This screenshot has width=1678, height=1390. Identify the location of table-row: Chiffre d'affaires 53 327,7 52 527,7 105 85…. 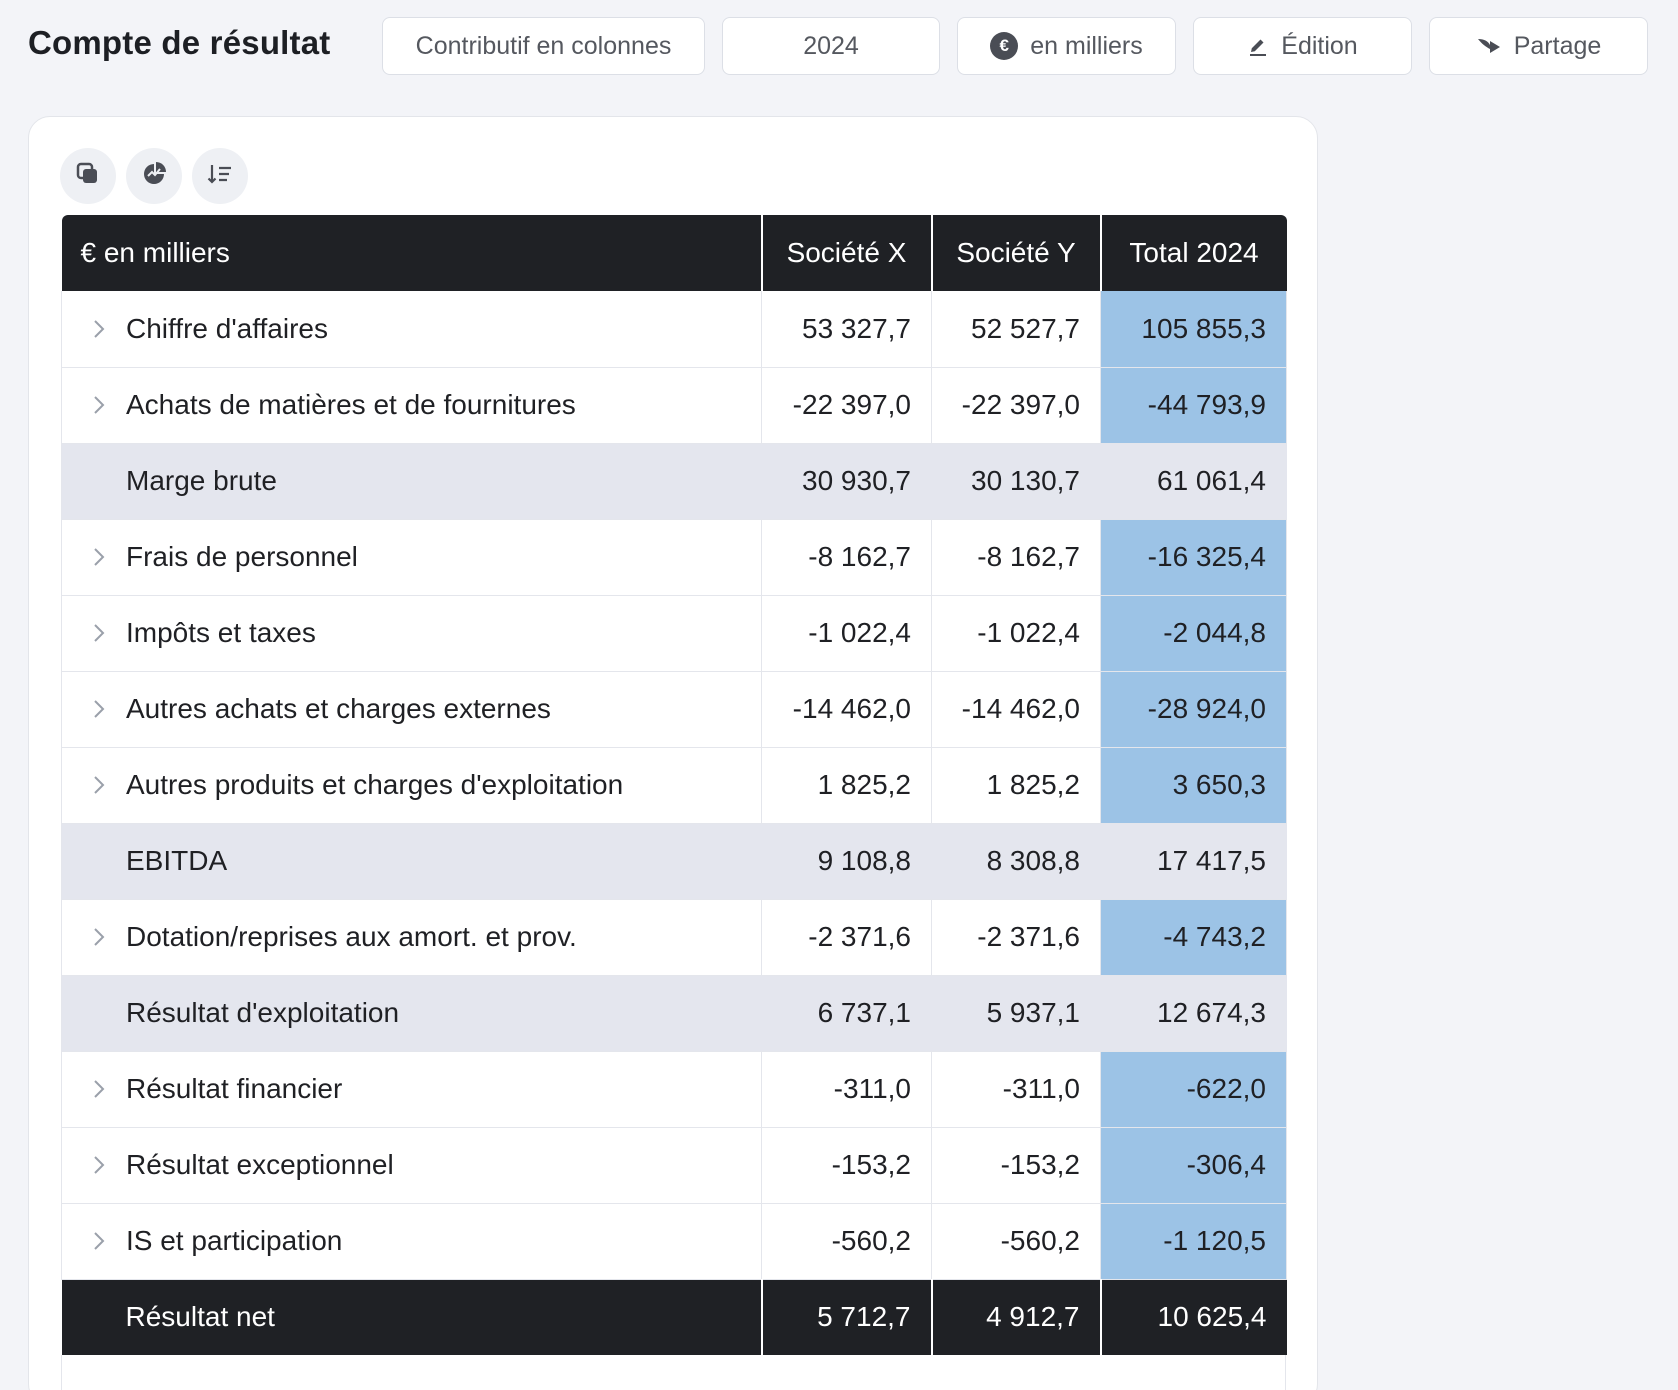
(674, 329).